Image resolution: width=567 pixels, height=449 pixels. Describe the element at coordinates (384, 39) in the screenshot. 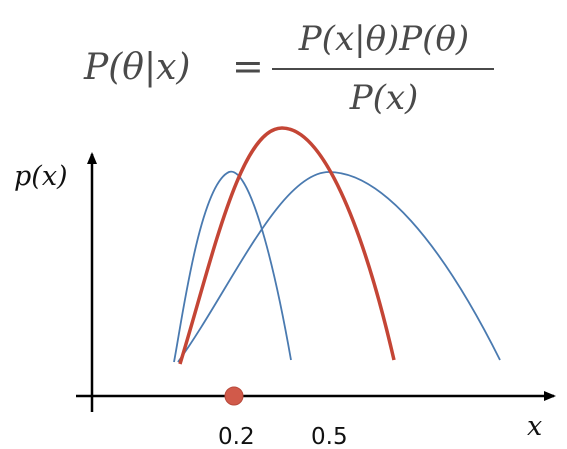

I see `formula-numerator: P(x|θ)P(θ)` at that location.